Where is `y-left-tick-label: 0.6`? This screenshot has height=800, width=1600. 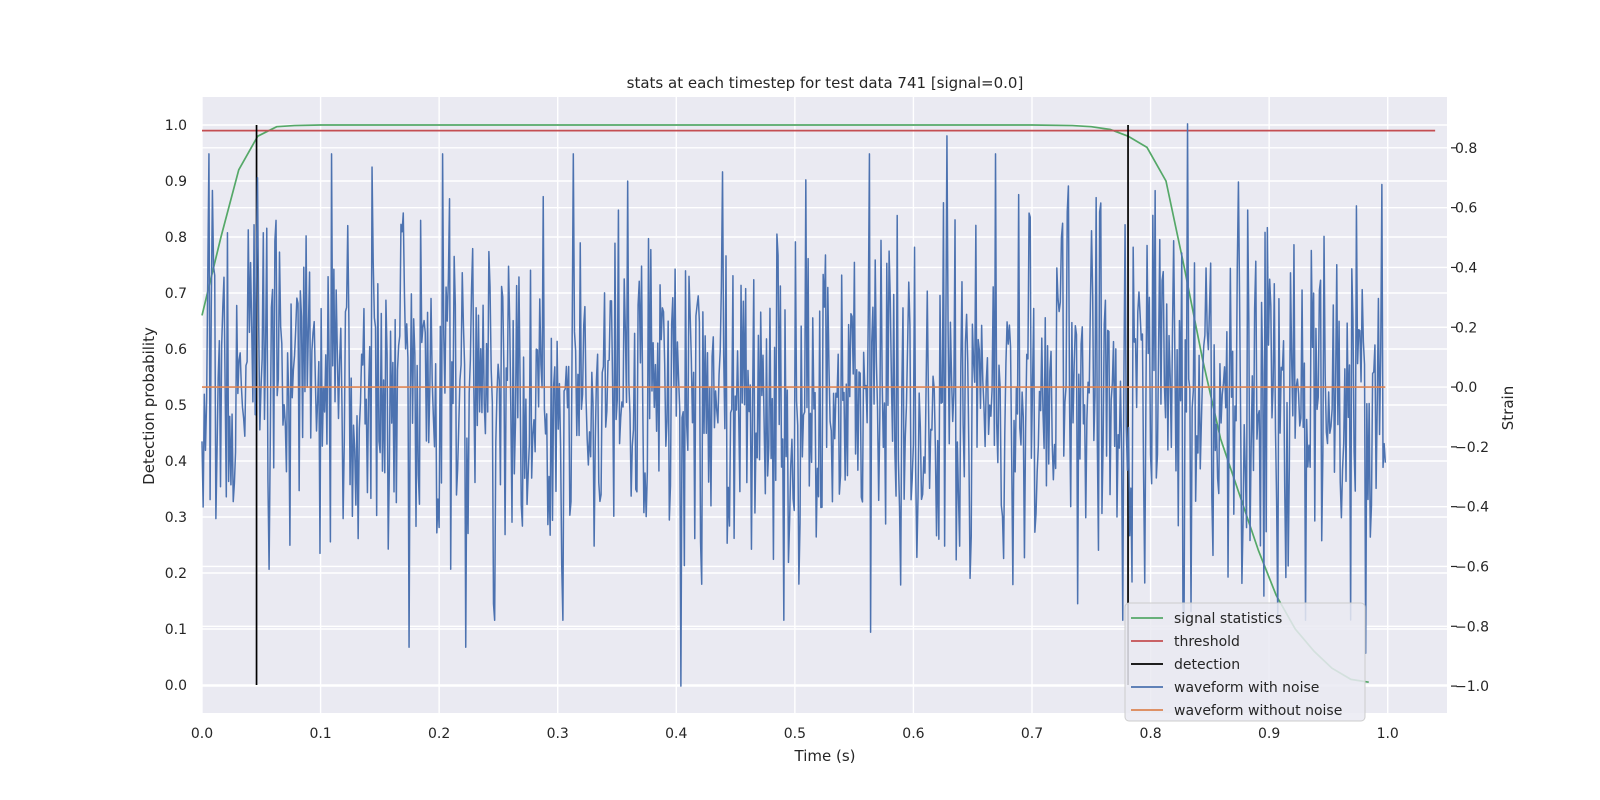 y-left-tick-label: 0.6 is located at coordinates (176, 350).